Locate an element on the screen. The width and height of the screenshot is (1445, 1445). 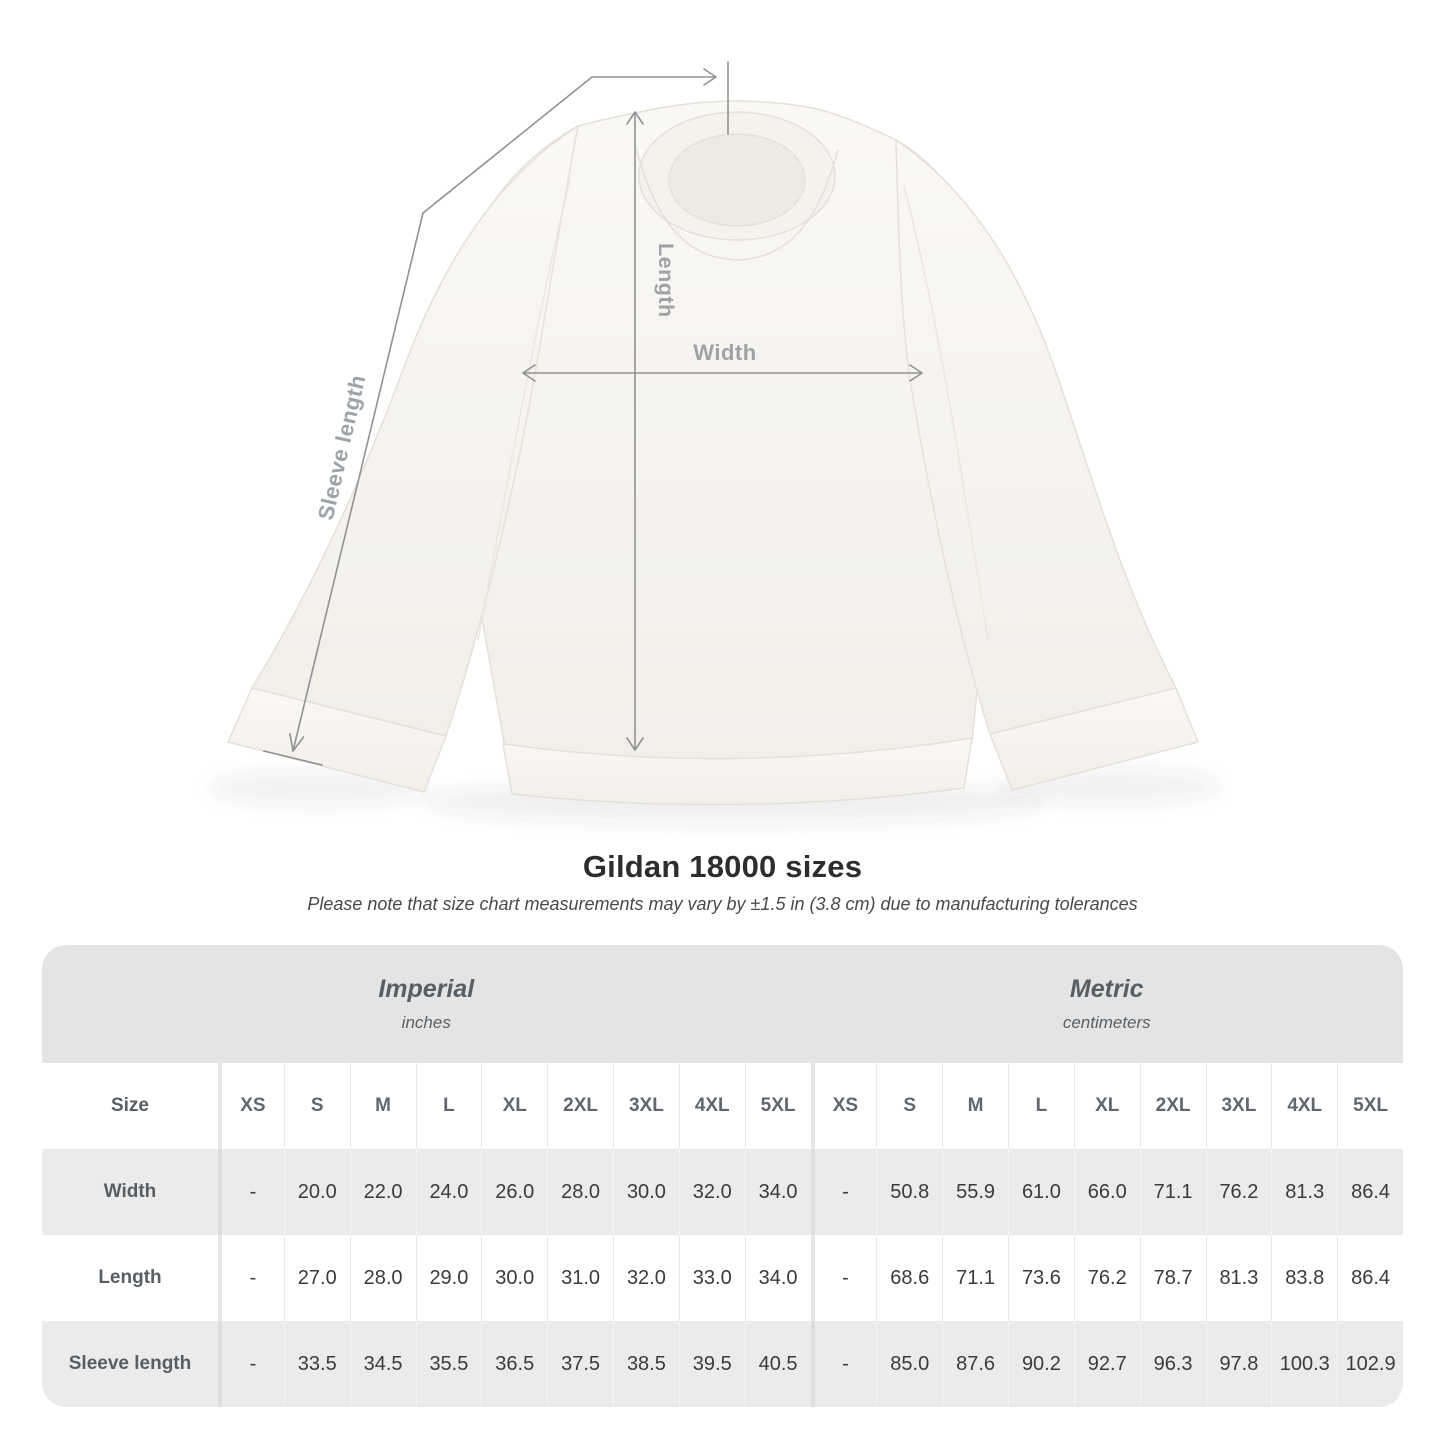
cell: 100.3 is located at coordinates (1304, 1364).